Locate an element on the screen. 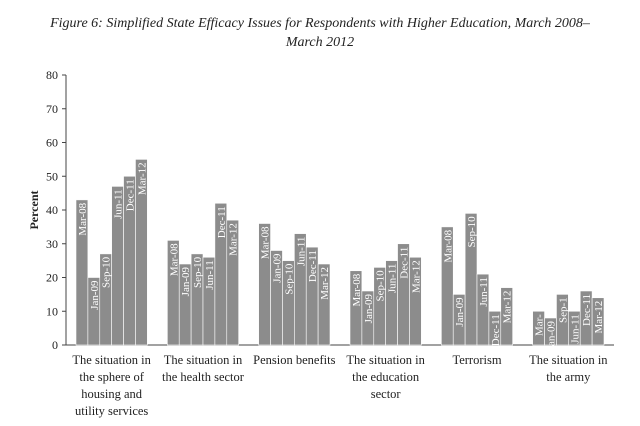  category-label: housing and is located at coordinates (112, 394).